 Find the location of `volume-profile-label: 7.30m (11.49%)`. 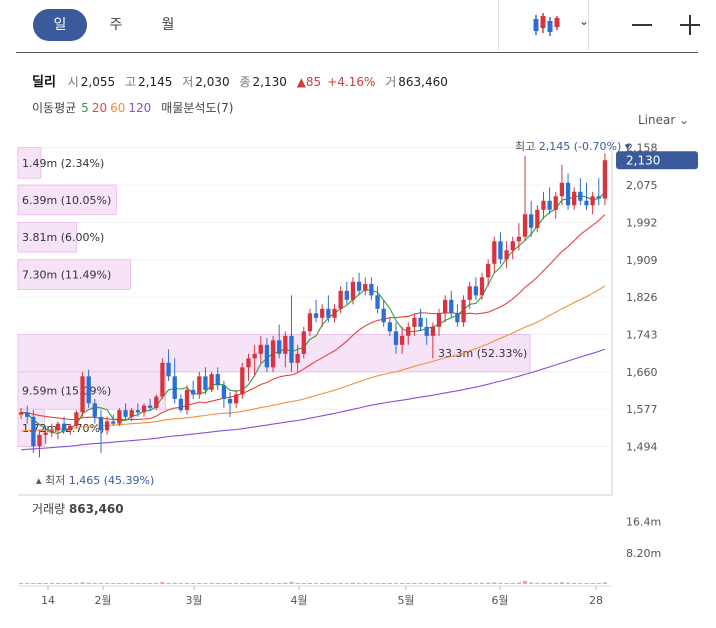

volume-profile-label: 7.30m (11.49%) is located at coordinates (66, 275).